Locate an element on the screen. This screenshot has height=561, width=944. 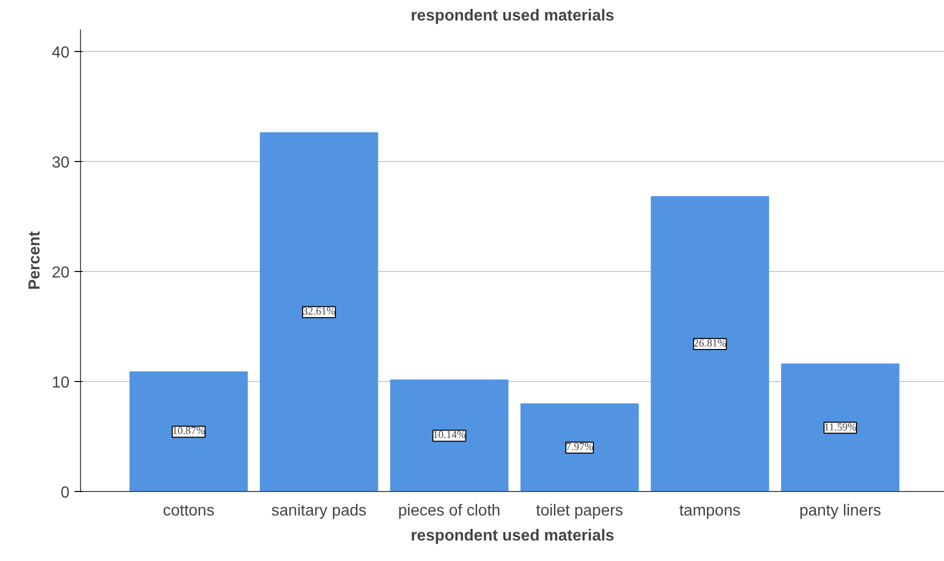
x-axis-title: respondent used materials is located at coordinates (512, 536).